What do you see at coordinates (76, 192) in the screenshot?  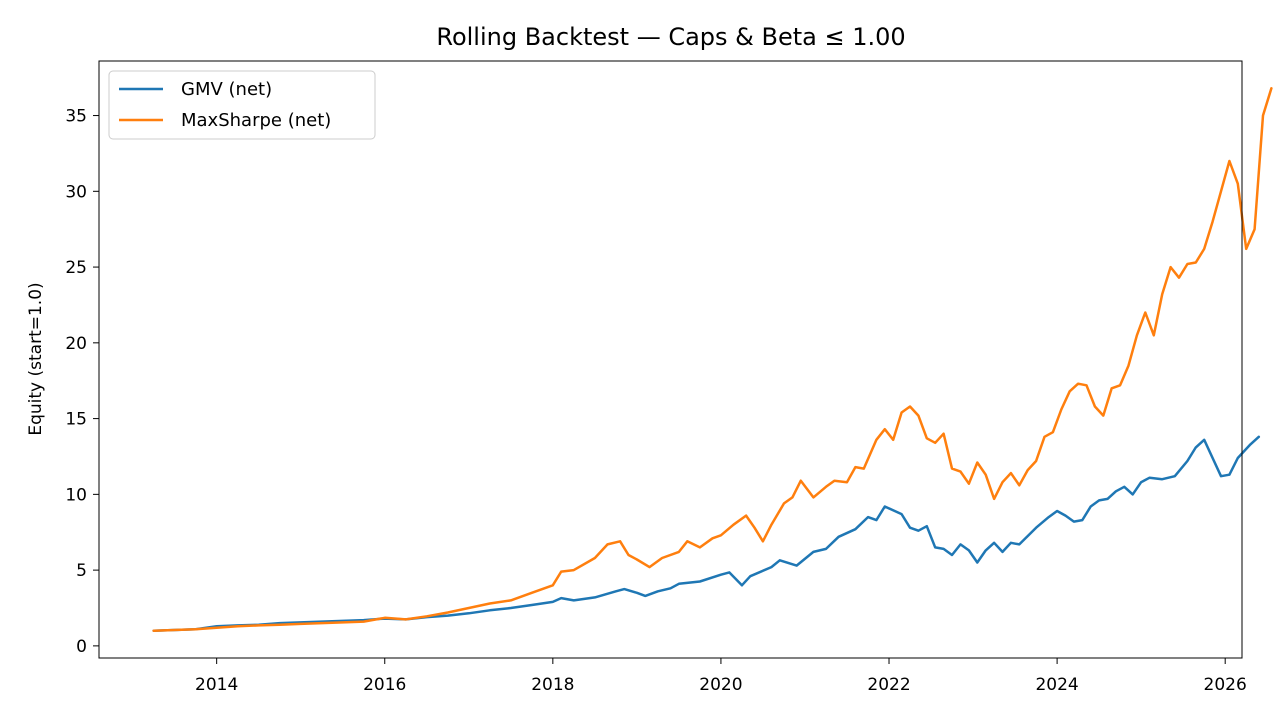 I see `y-tick-label: 30` at bounding box center [76, 192].